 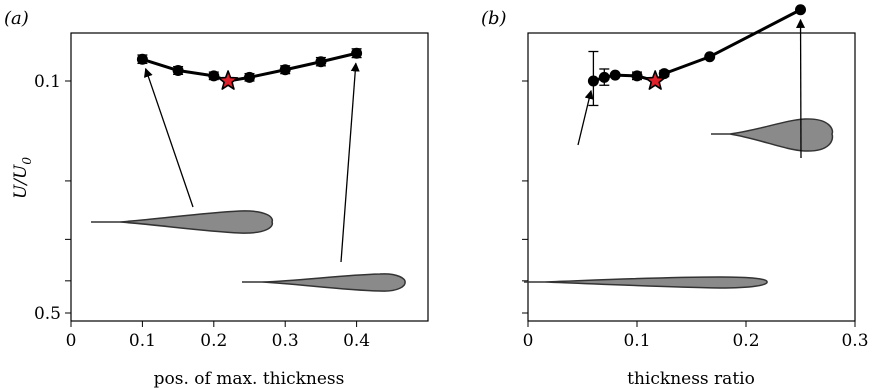 What do you see at coordinates (16, 18) in the screenshot?
I see `panel-a-label: (a)` at bounding box center [16, 18].